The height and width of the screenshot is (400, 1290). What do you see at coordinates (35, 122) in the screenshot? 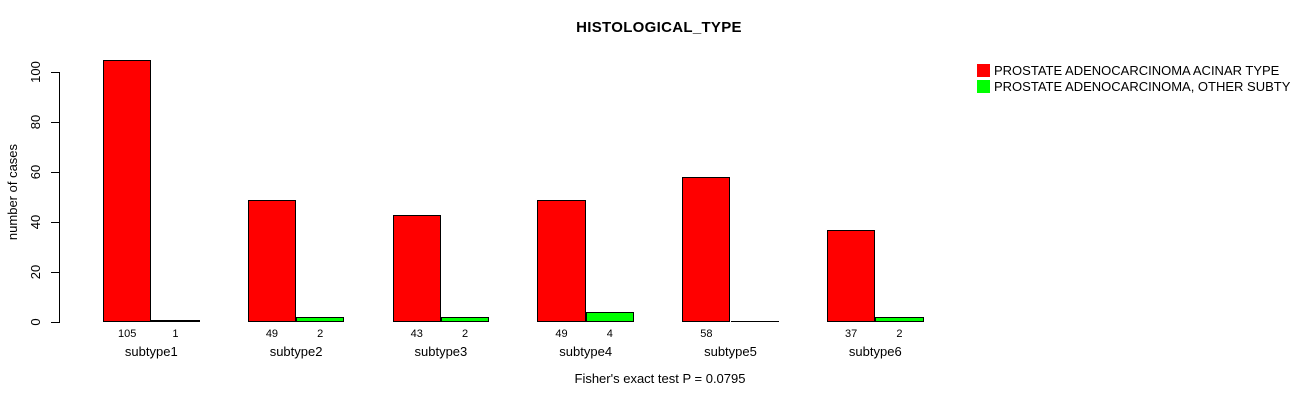
I see `y-tick-label: 80` at bounding box center [35, 122].